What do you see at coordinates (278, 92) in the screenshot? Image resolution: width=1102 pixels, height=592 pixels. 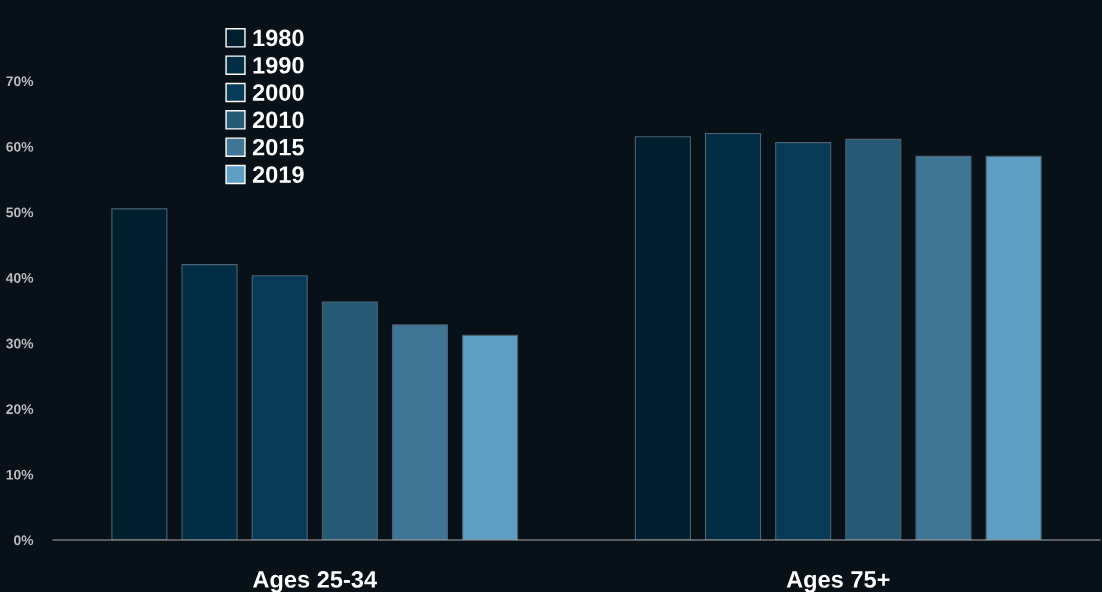 I see `legend-label: 2000` at bounding box center [278, 92].